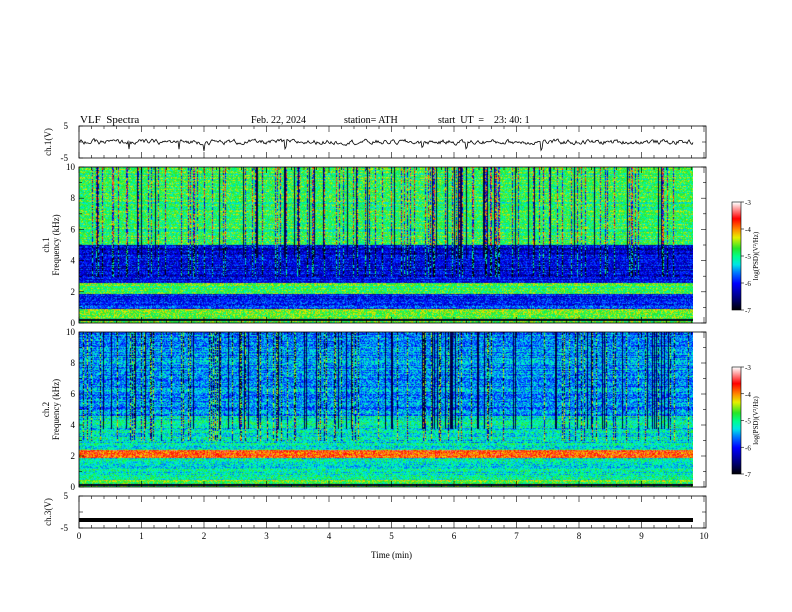  I want to click on ch3-waveform-ylabel: ch.3(V), so click(48, 512).